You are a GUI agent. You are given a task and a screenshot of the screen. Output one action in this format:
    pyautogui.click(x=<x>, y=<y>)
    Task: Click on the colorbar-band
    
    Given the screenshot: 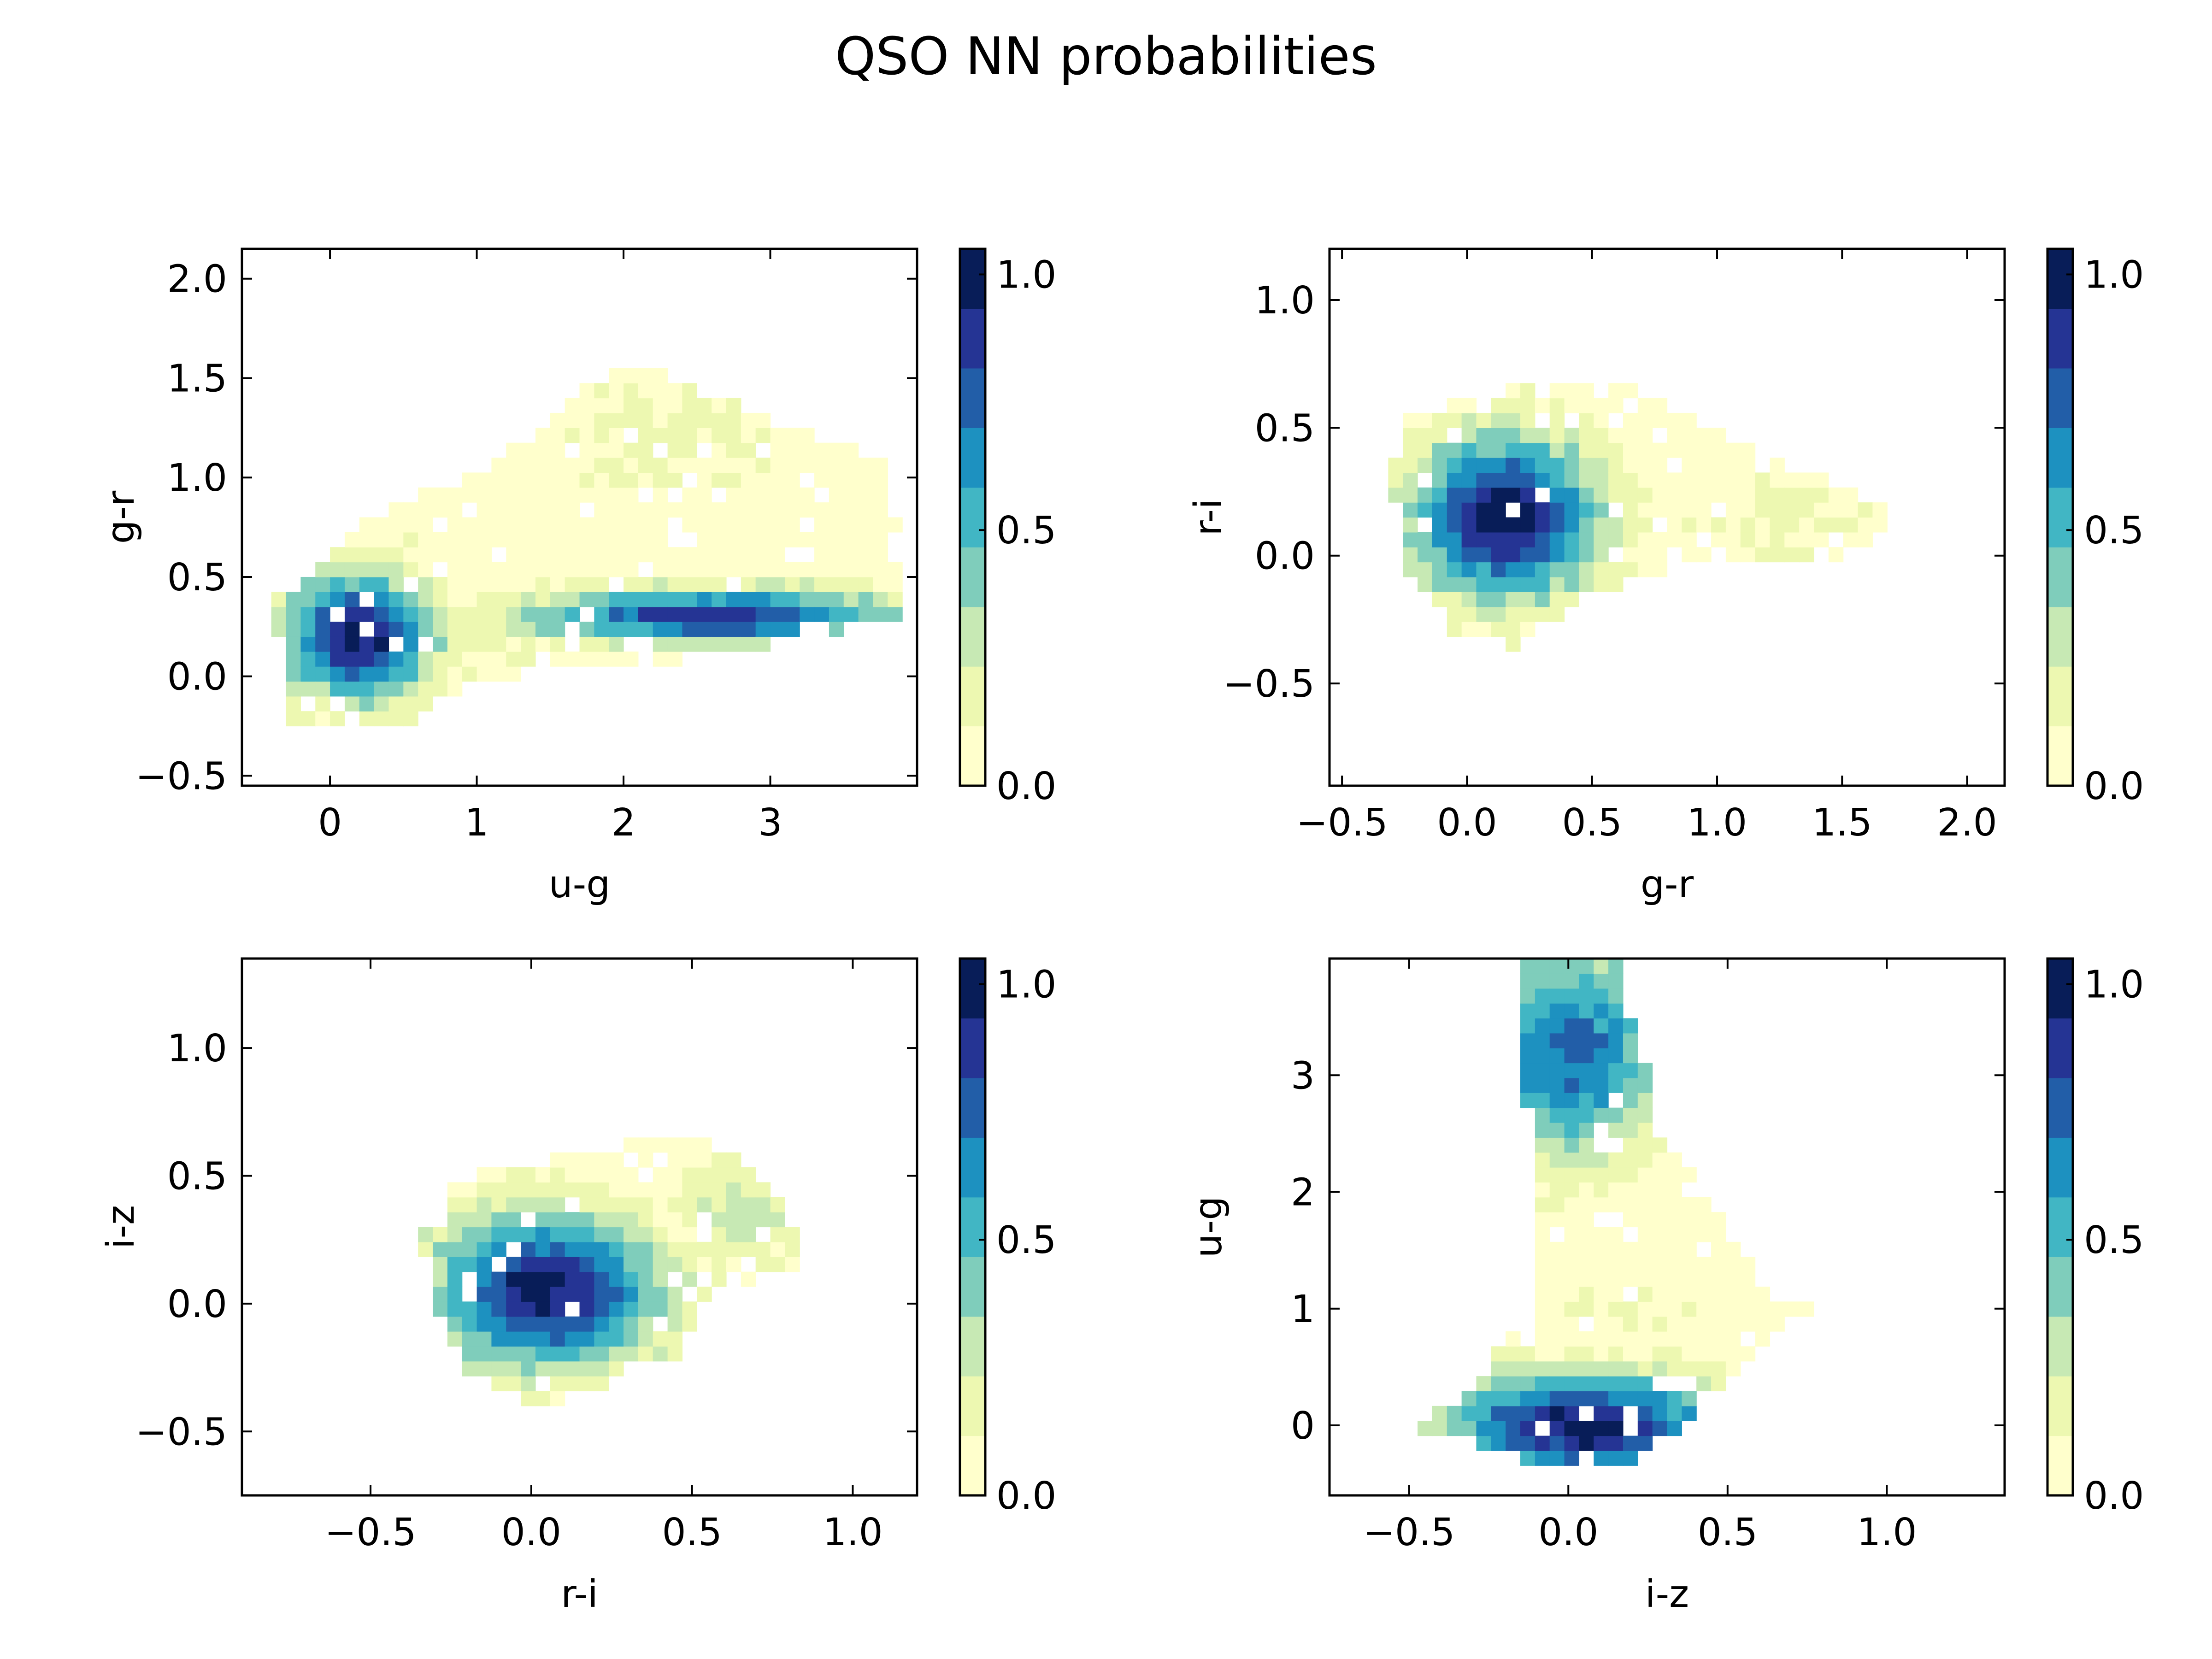 What is the action you would take?
    pyautogui.click(x=2060, y=1465)
    